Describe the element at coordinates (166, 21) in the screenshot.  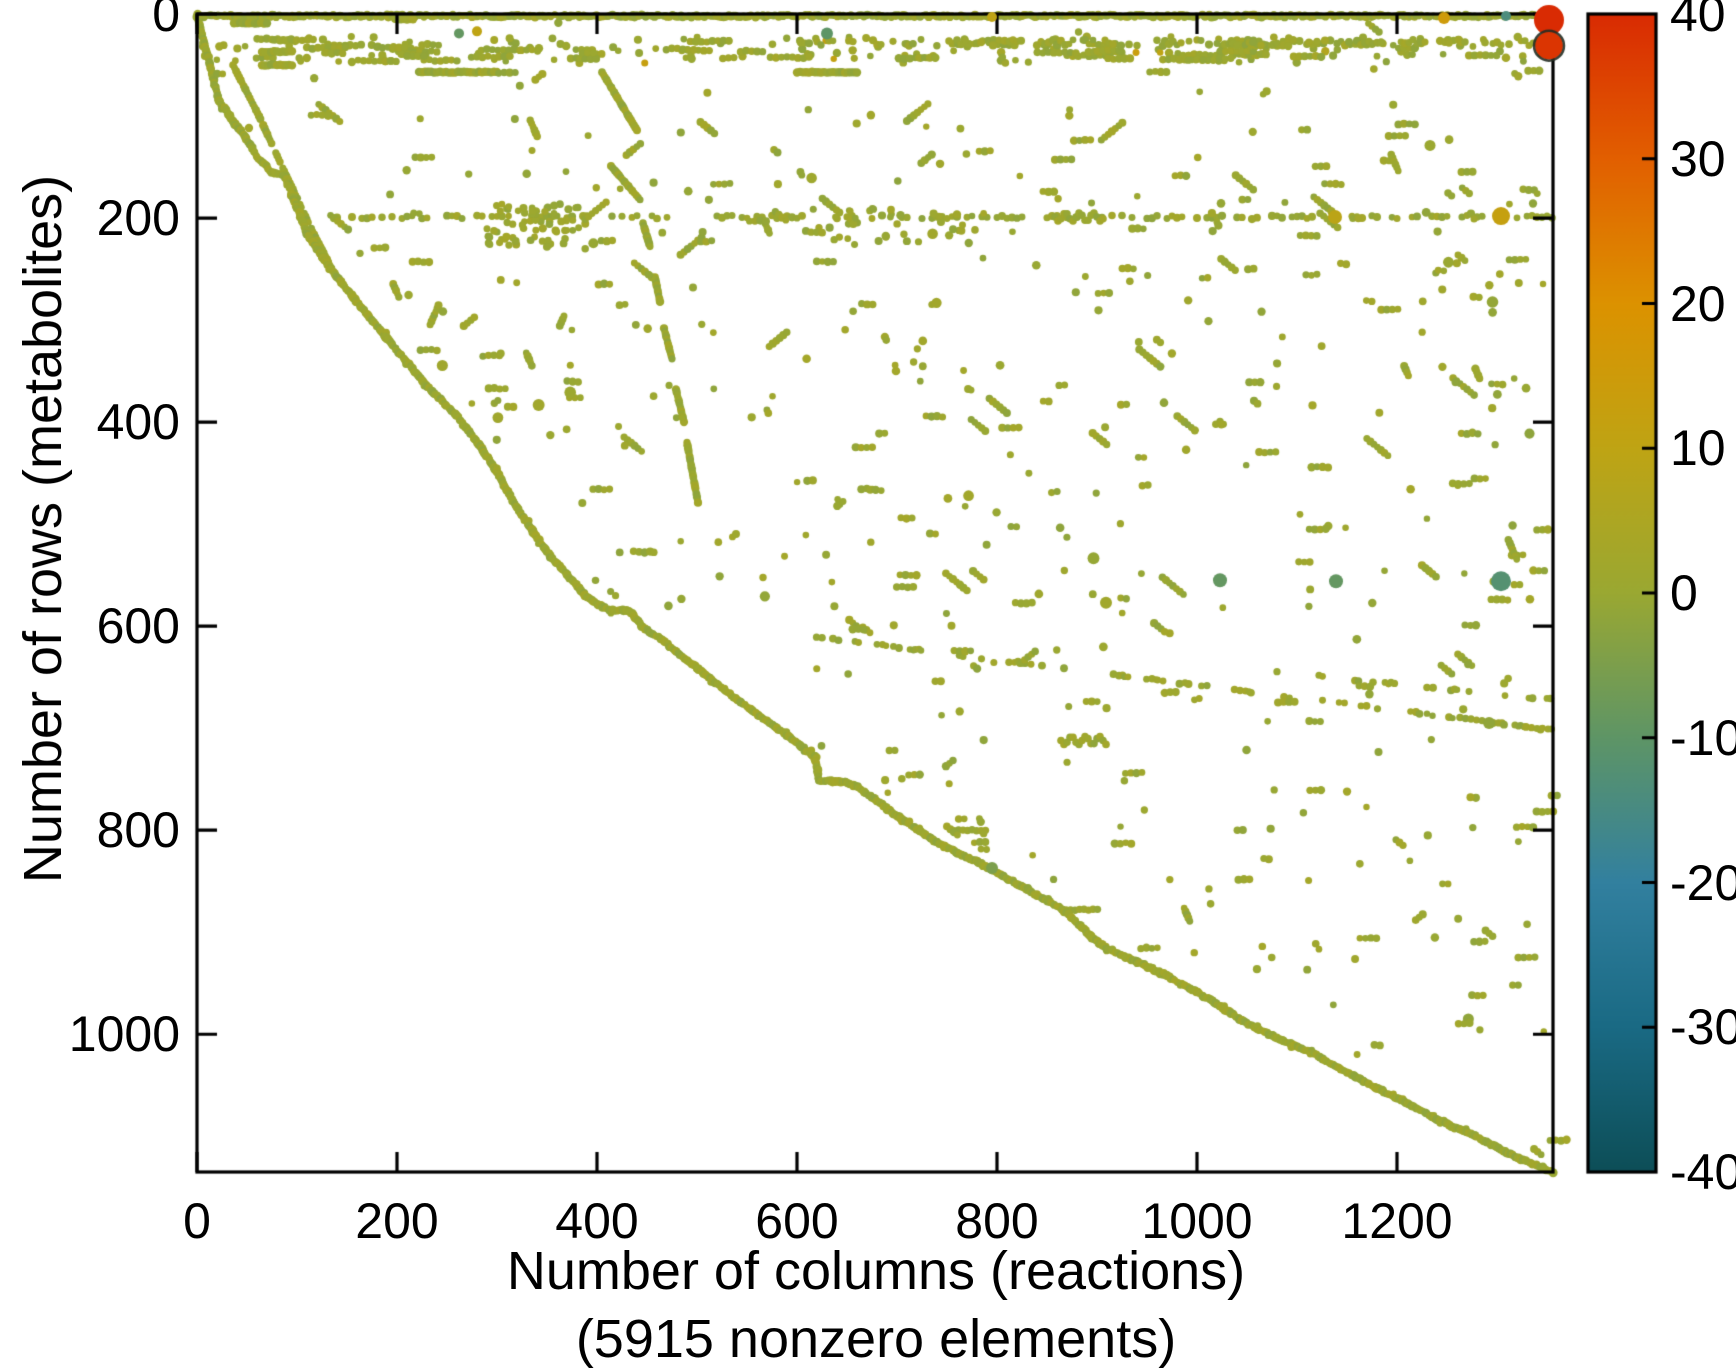
I see `y-tick-label: 0` at that location.